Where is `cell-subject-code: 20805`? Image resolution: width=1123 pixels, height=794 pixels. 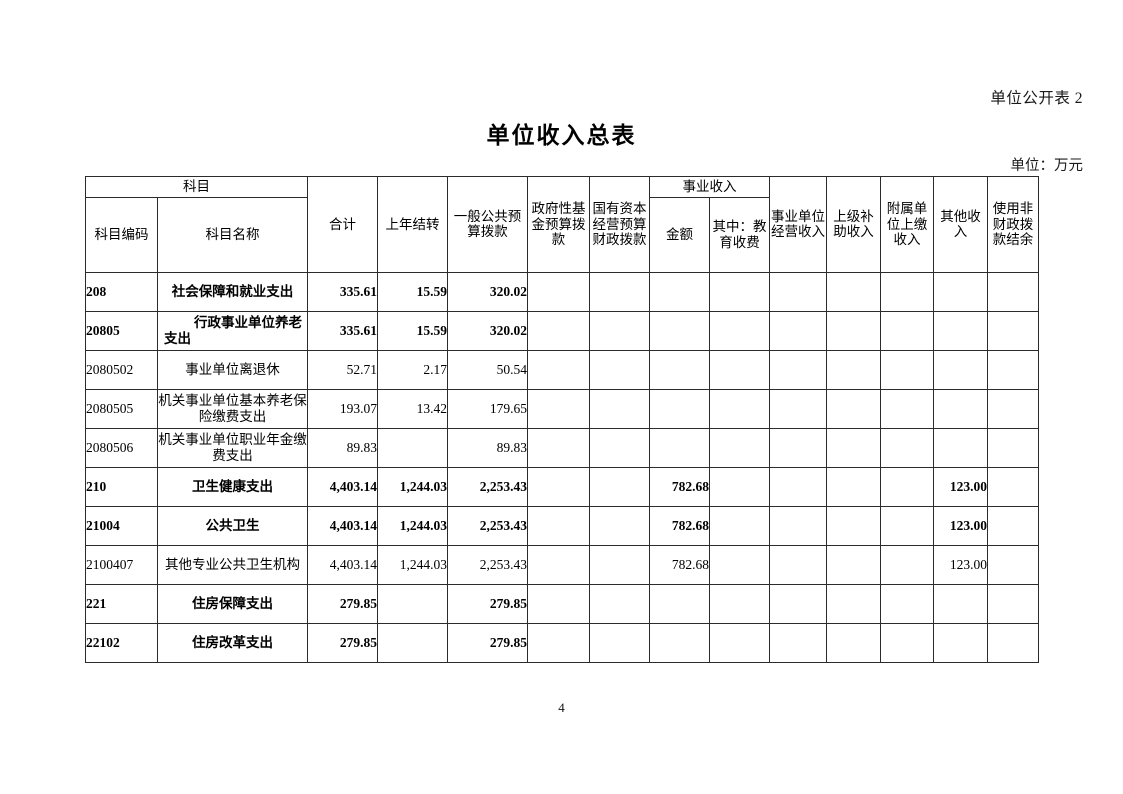
cell-subject-code: 20805 is located at coordinates (121, 330).